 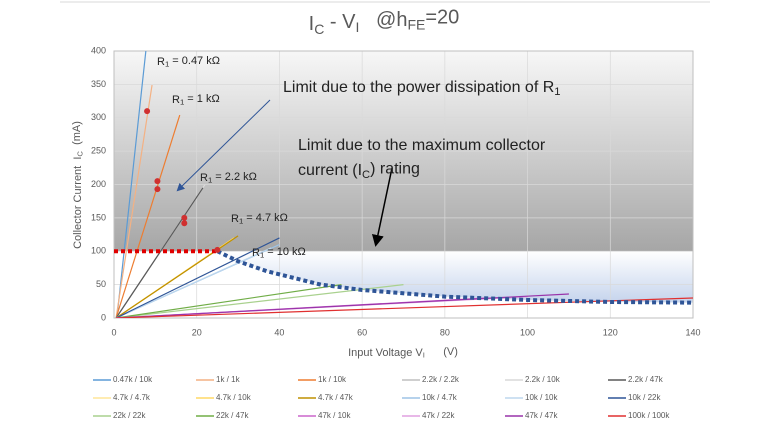 What do you see at coordinates (418, 87) in the screenshot?
I see `annotation-part: Limit due to the power dissipation of R` at bounding box center [418, 87].